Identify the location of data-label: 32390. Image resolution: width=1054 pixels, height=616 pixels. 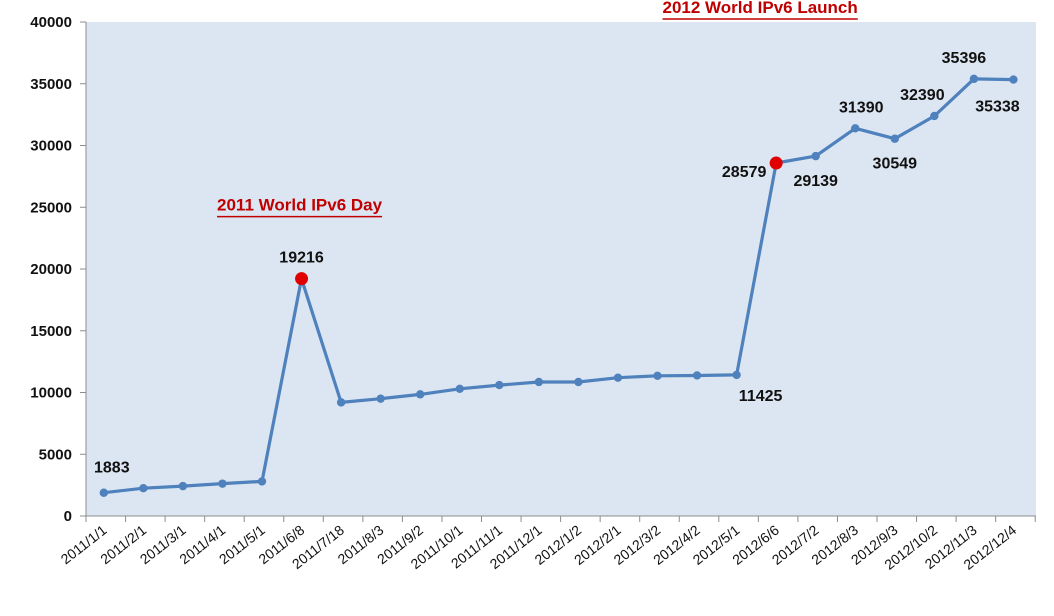
(922, 95).